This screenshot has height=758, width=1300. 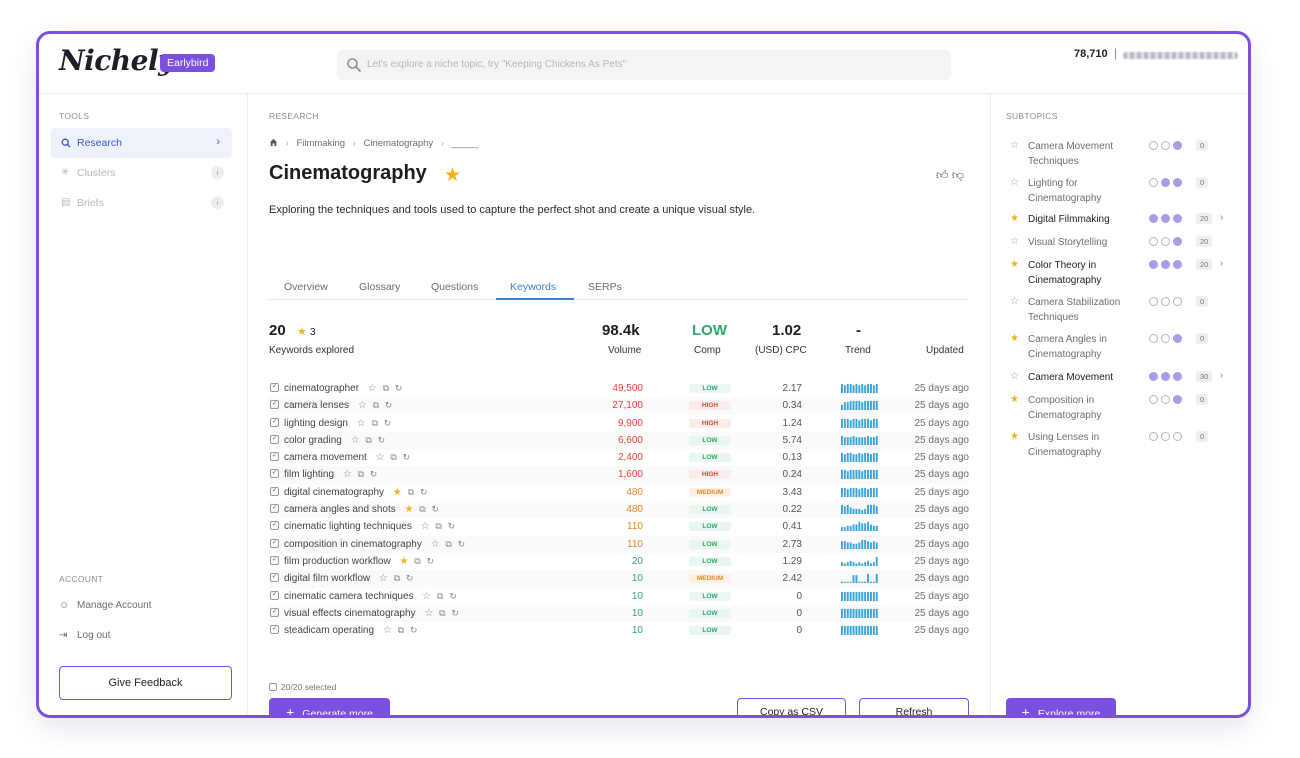 I want to click on keyword-text: cinematographer, so click(x=322, y=388).